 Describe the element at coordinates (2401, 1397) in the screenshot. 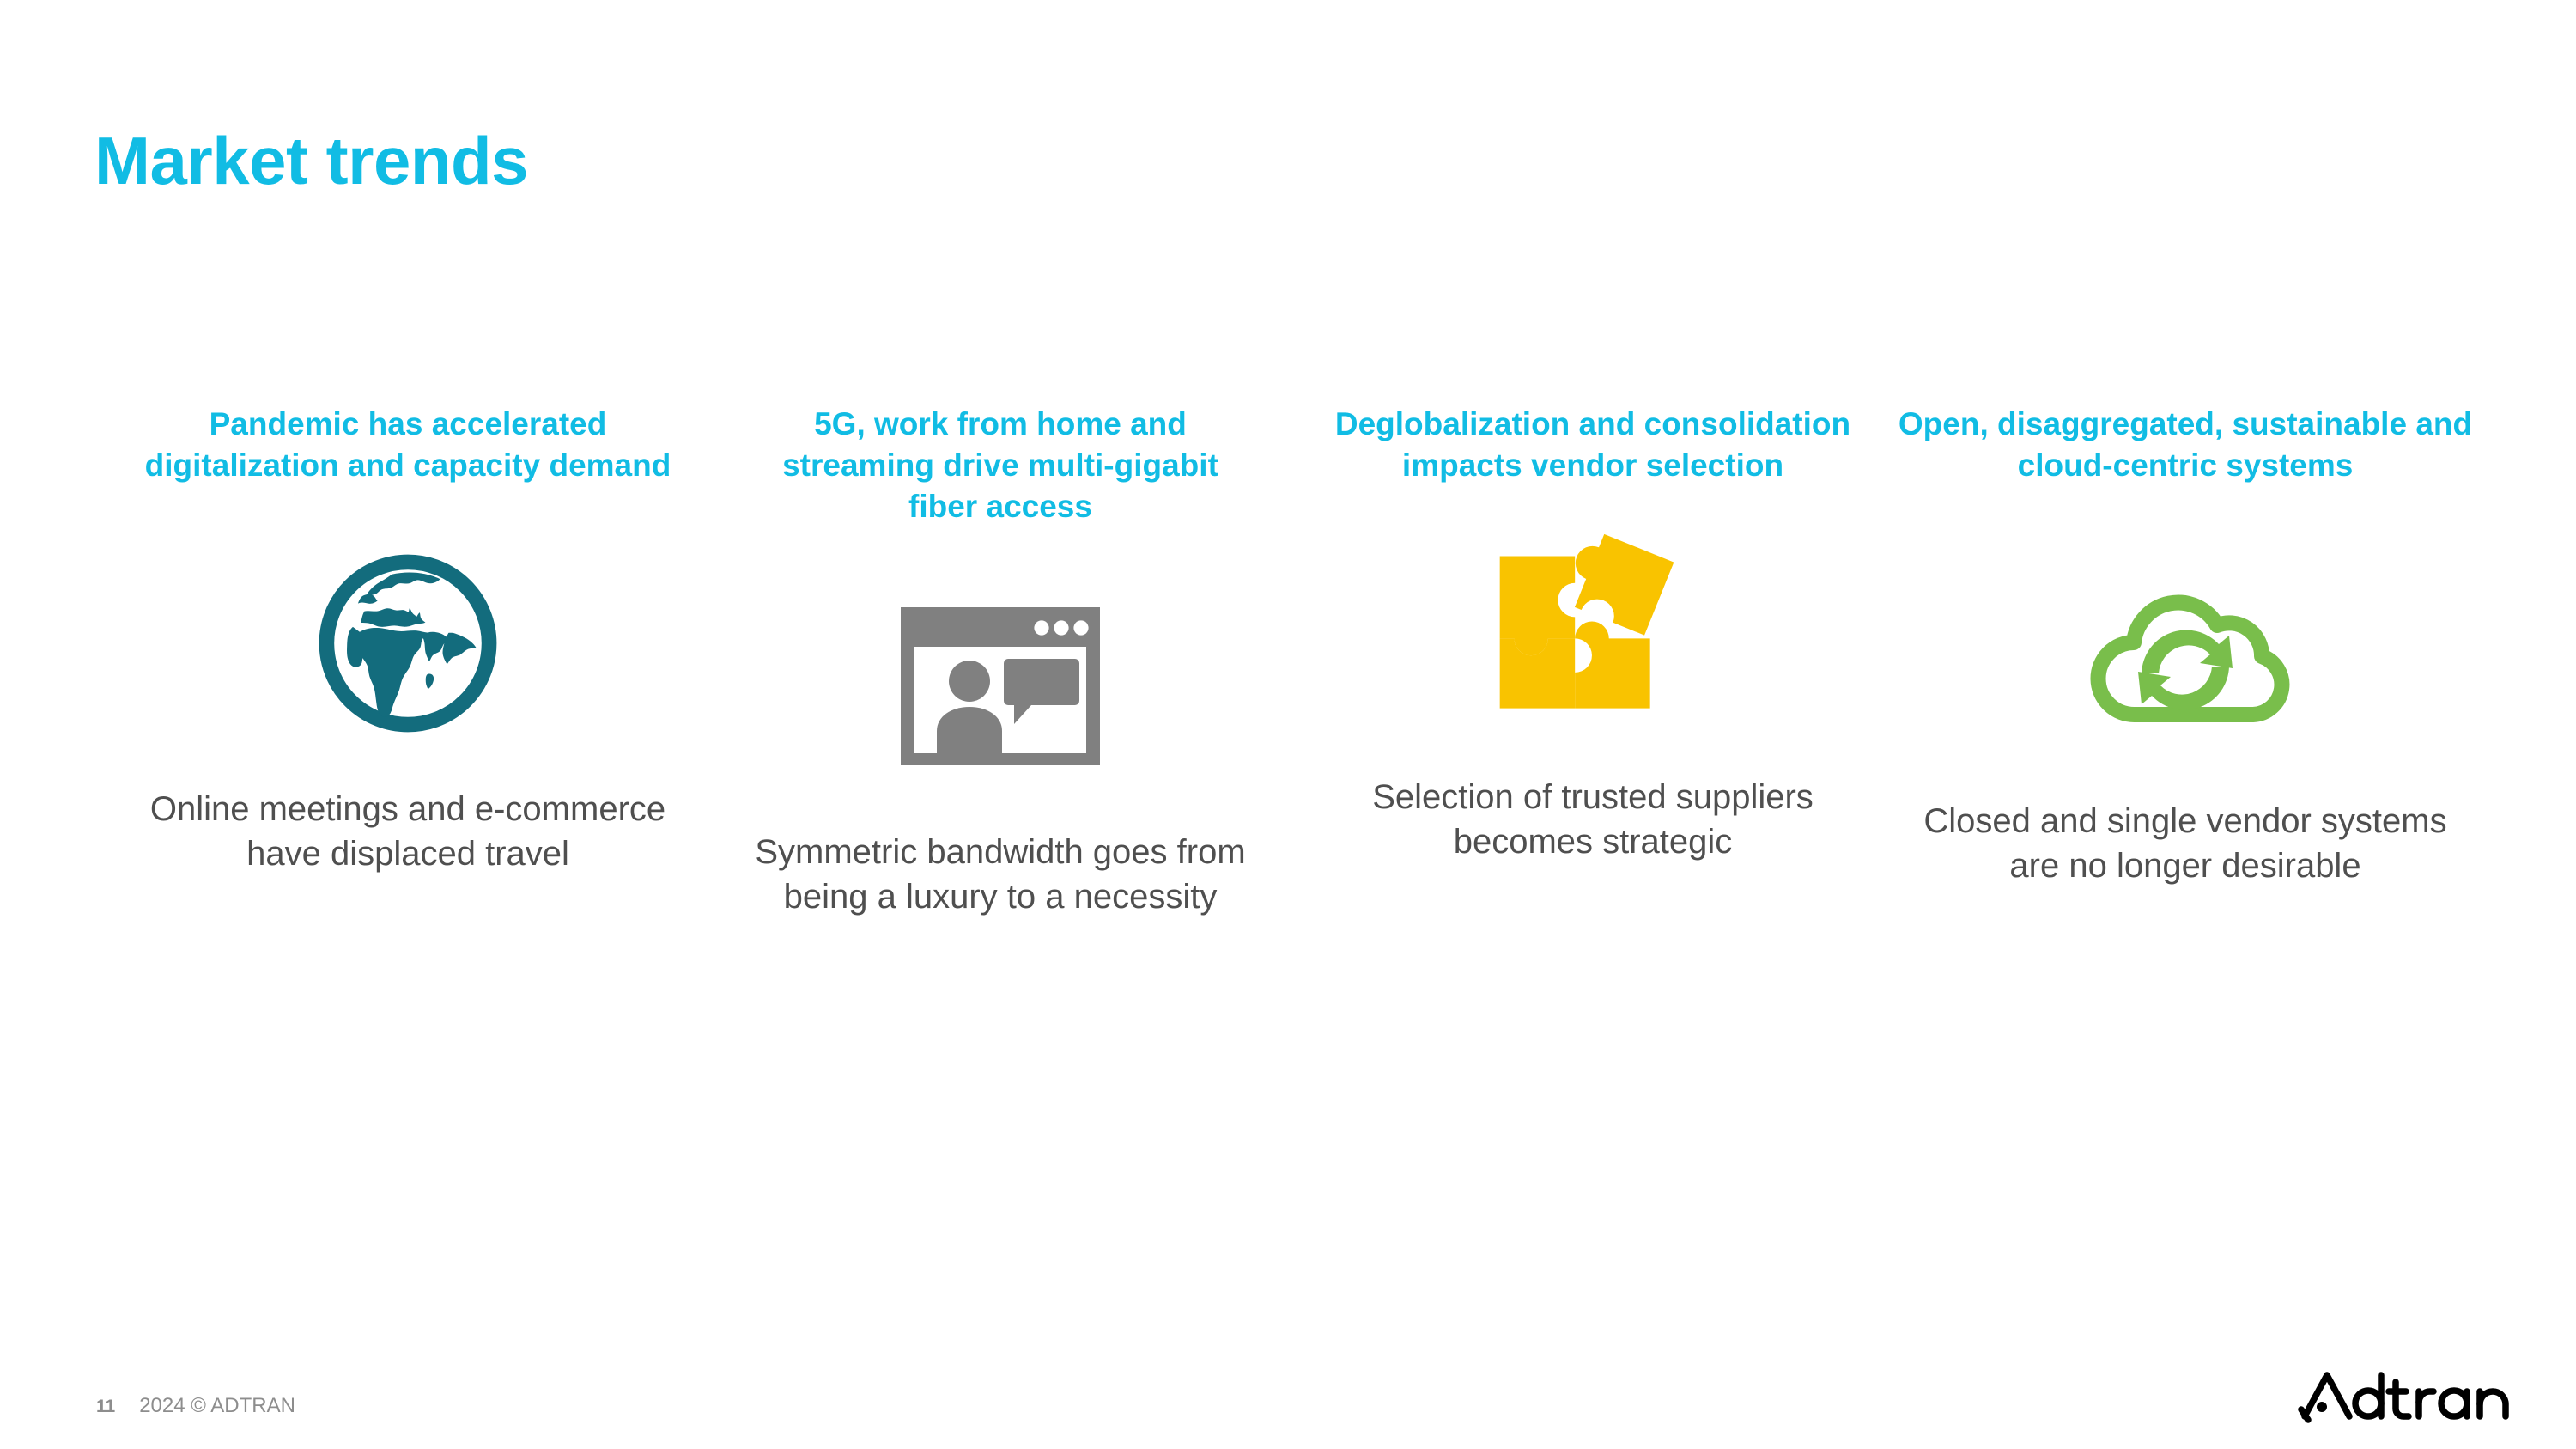

I see `adtran-logo` at that location.